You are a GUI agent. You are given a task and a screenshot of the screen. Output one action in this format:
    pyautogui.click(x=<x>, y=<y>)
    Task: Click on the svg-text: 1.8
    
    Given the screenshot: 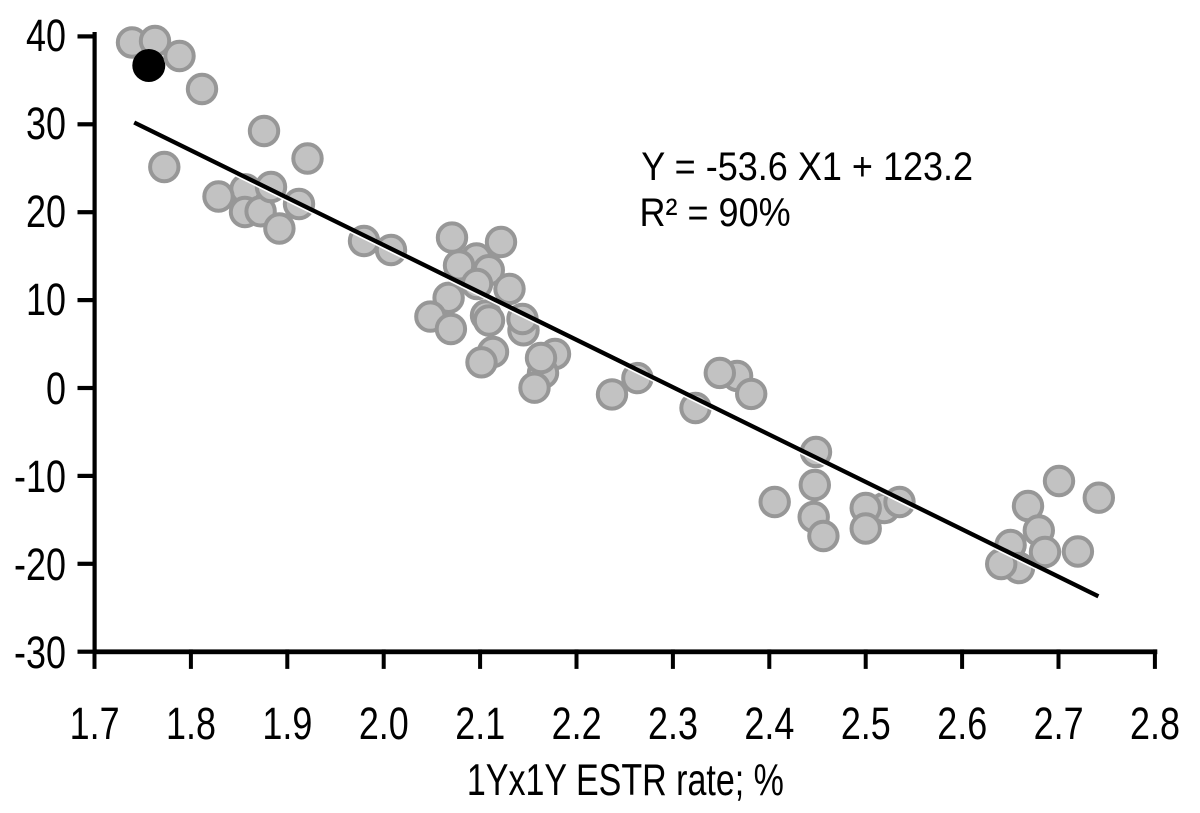 What is the action you would take?
    pyautogui.click(x=191, y=723)
    